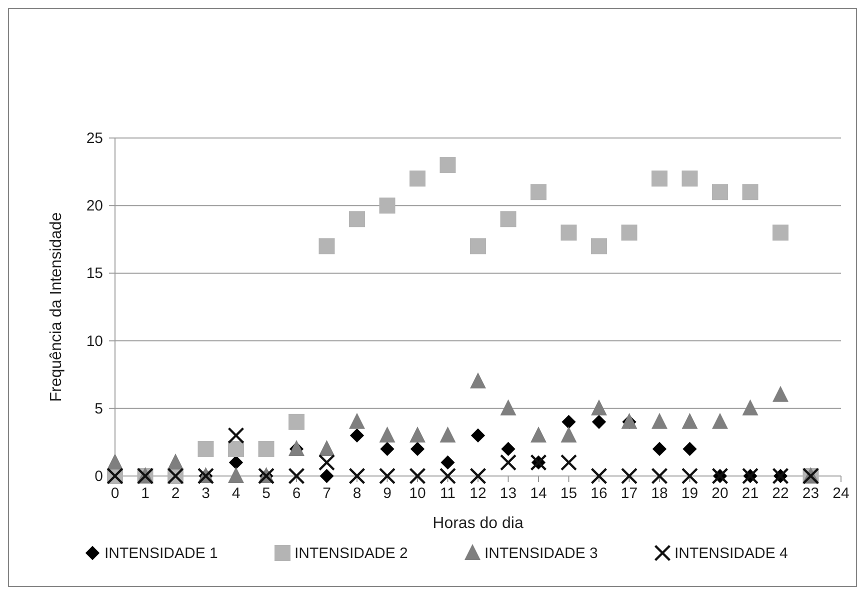  What do you see at coordinates (448, 493) in the screenshot?
I see `x-tick-label: 11` at bounding box center [448, 493].